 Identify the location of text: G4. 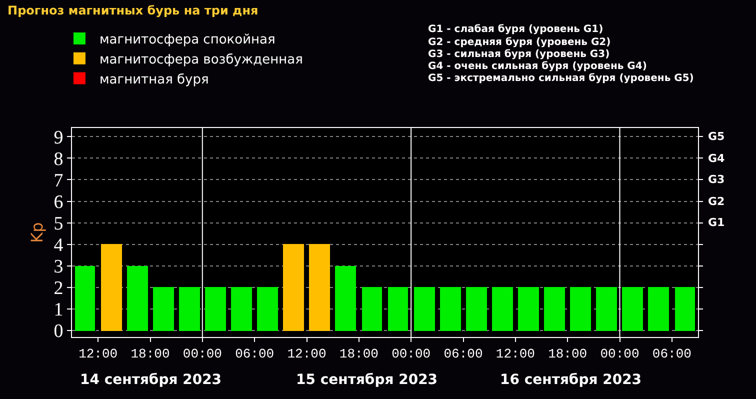
(717, 158).